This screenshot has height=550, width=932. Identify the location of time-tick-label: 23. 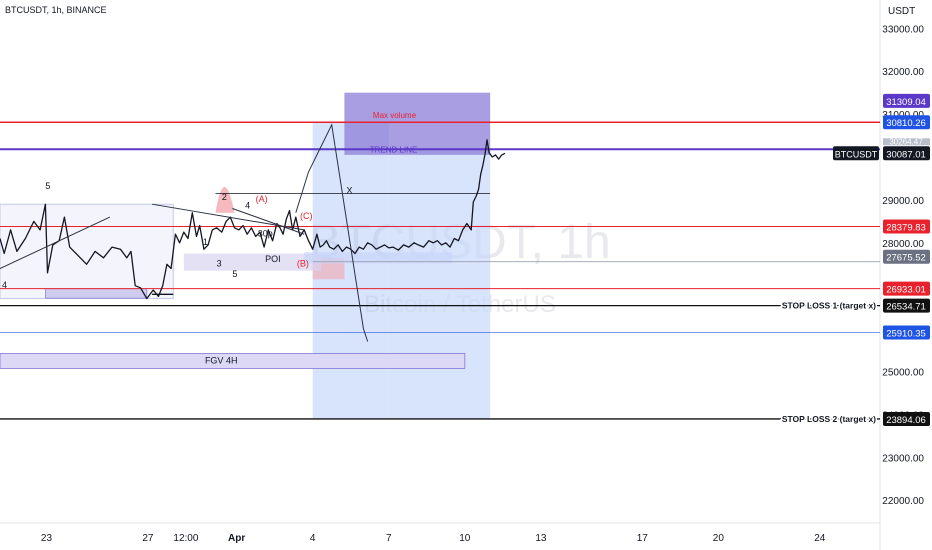
(47, 538).